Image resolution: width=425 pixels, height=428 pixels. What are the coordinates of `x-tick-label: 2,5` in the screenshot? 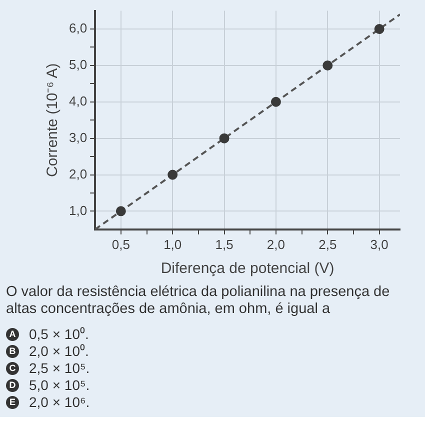 It's located at (327, 244).